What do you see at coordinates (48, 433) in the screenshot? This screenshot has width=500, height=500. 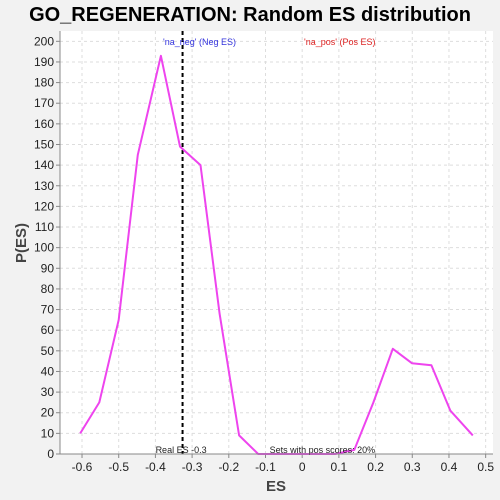 I see `y-tick-label: 10` at bounding box center [48, 433].